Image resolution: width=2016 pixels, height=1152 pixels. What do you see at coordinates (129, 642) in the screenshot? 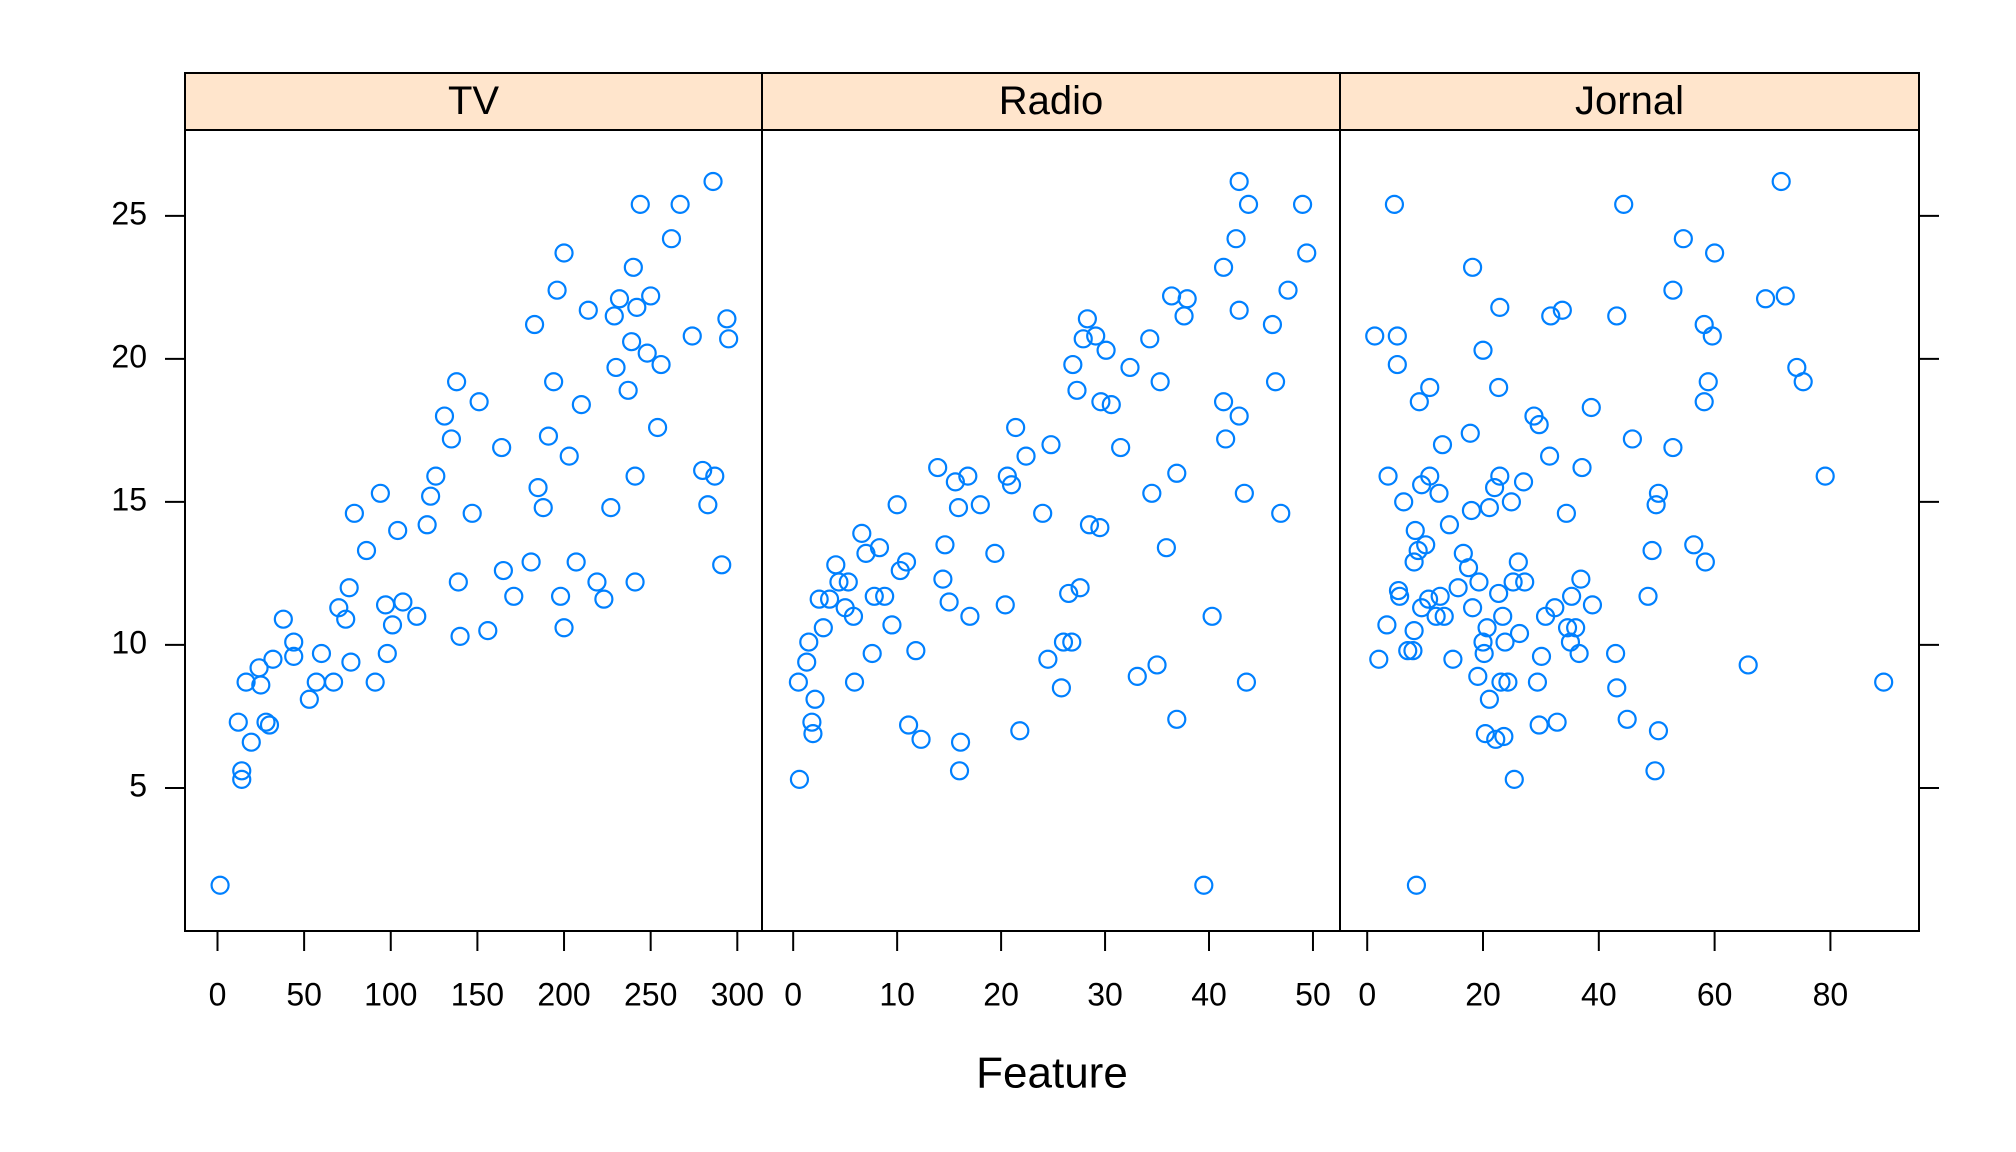
I see `y-tick-label: 10` at bounding box center [129, 642].